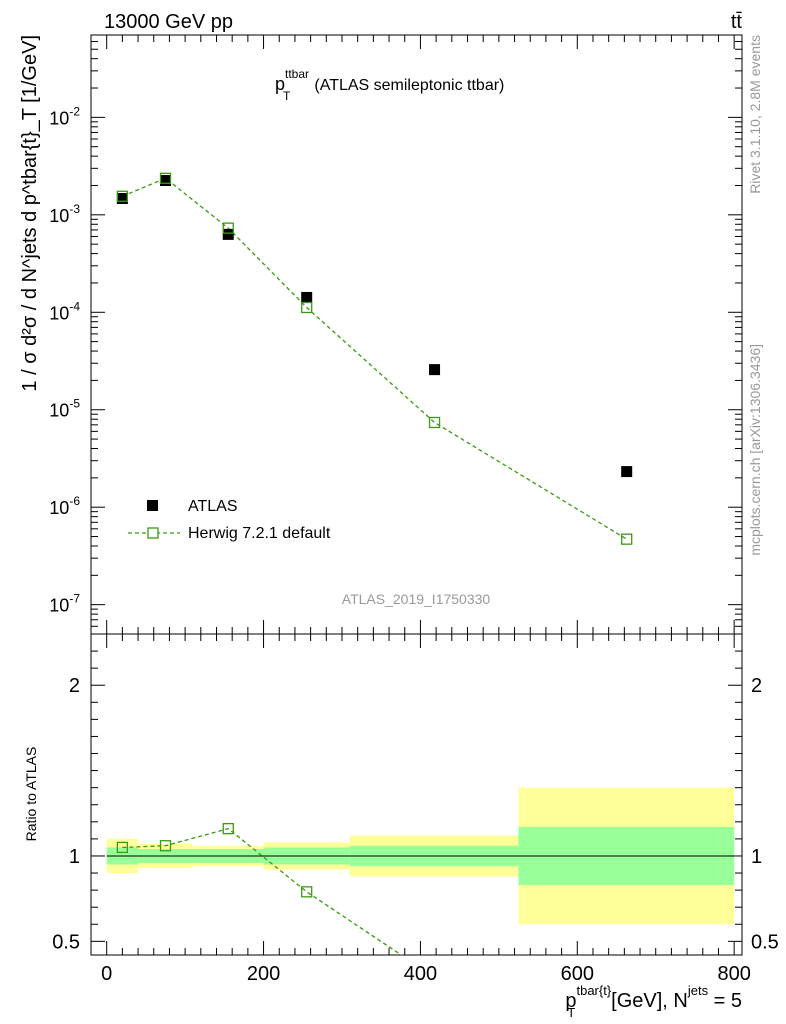 The width and height of the screenshot is (786, 1024). I want to click on ratio-y-tick-label: 1, so click(74, 857).